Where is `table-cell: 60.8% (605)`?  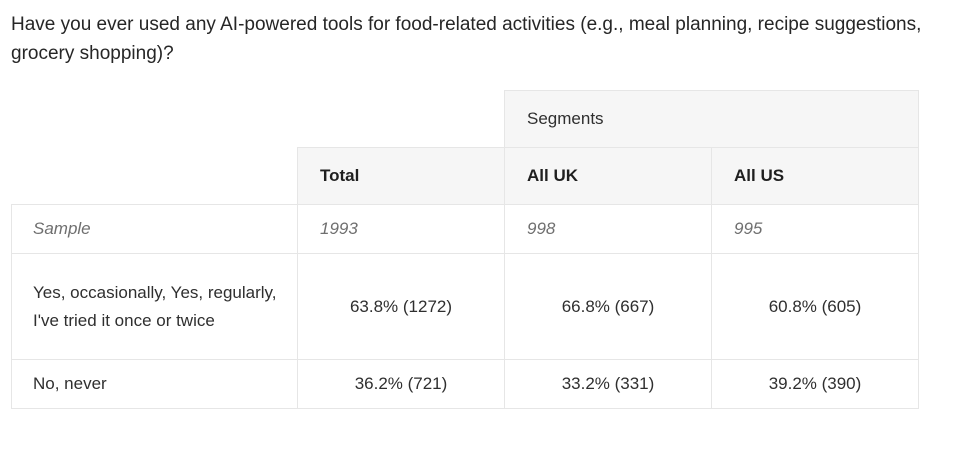 table-cell: 60.8% (605) is located at coordinates (815, 306).